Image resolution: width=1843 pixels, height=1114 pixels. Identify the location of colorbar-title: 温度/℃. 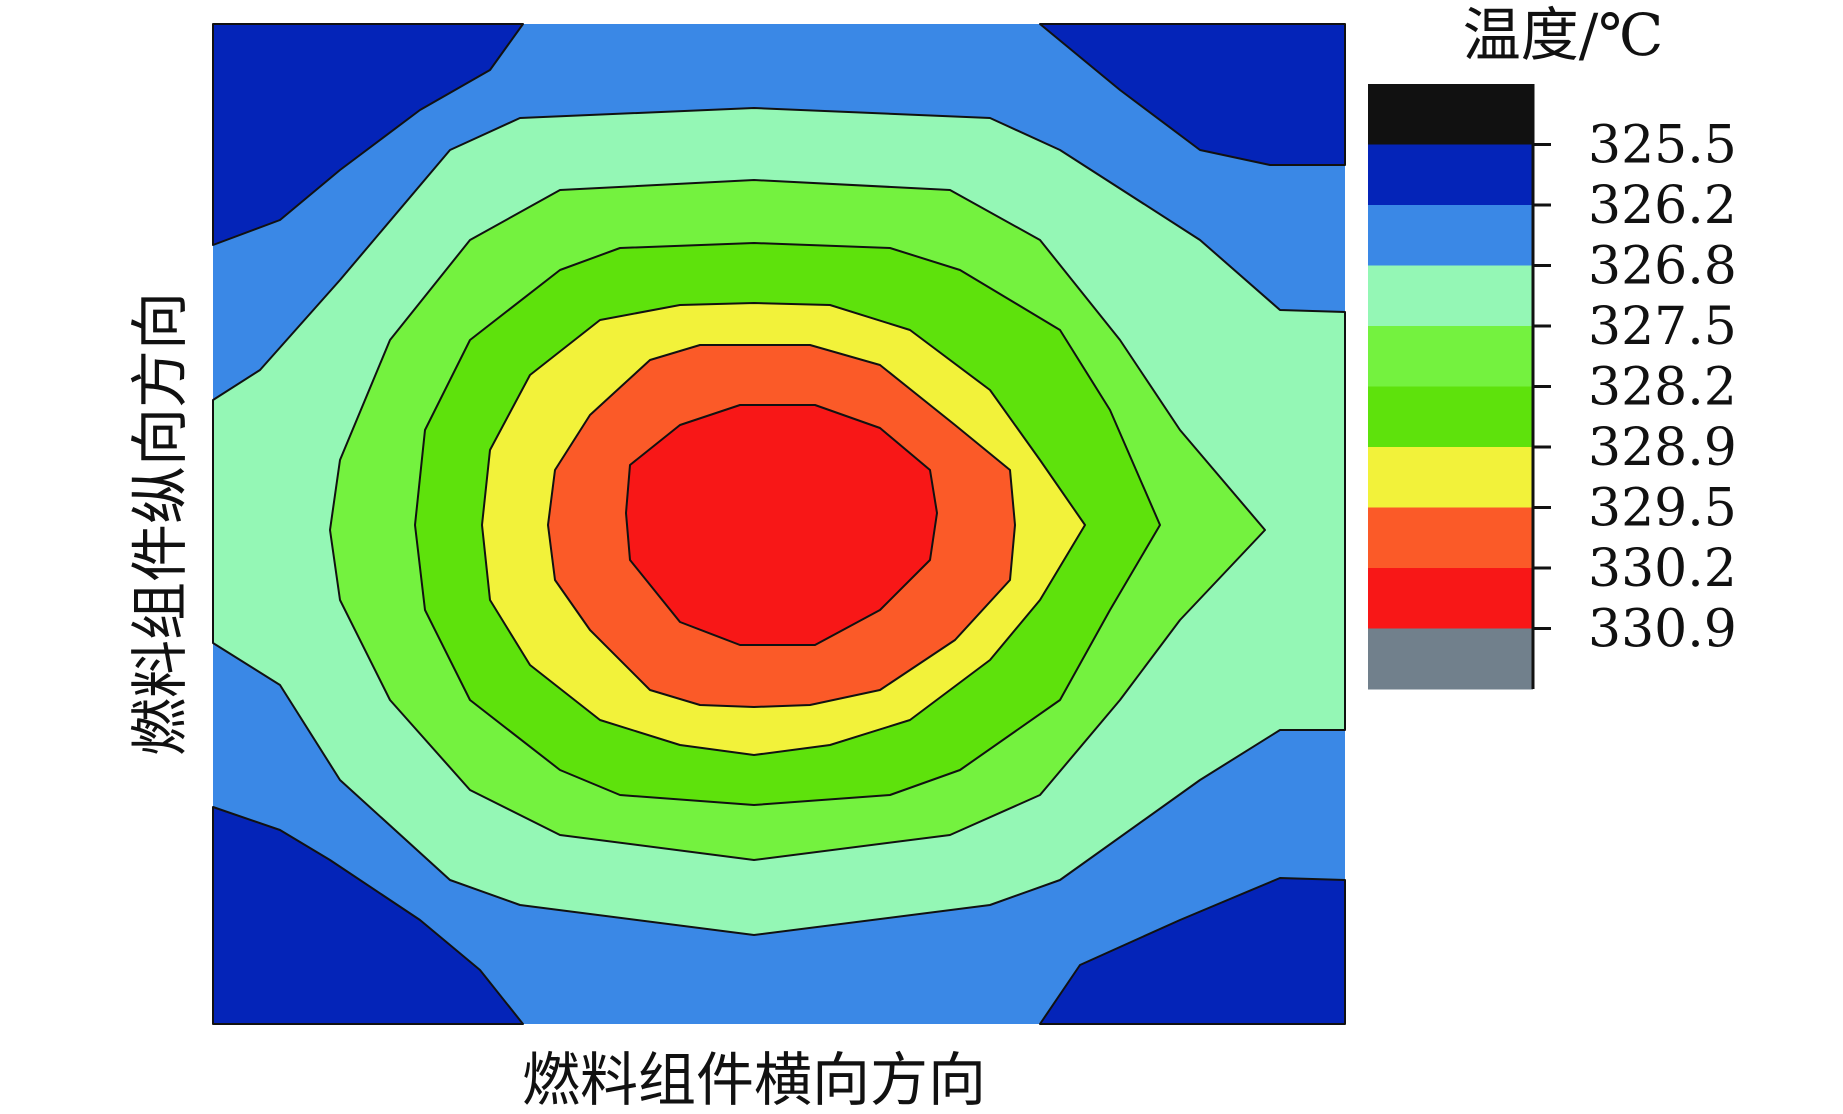
(1563, 35).